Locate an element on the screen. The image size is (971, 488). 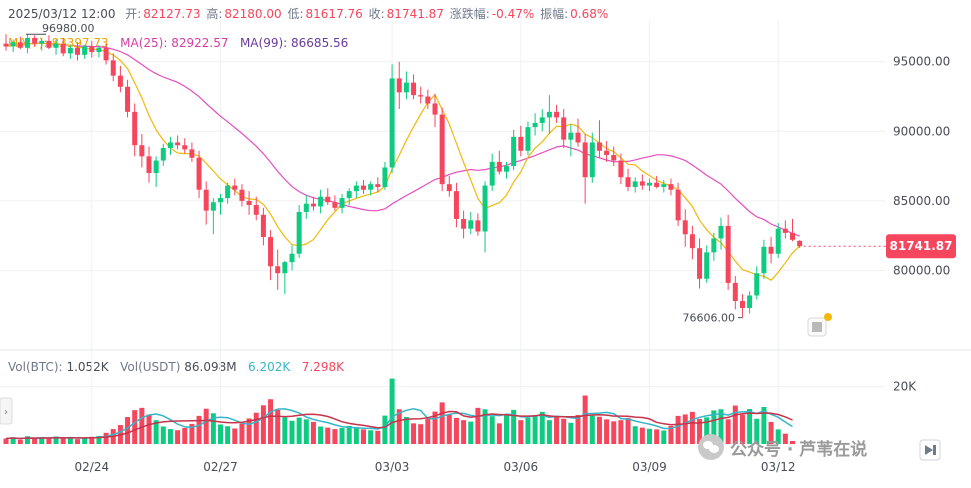
scroll-to-latest-icon is located at coordinates (930, 450).